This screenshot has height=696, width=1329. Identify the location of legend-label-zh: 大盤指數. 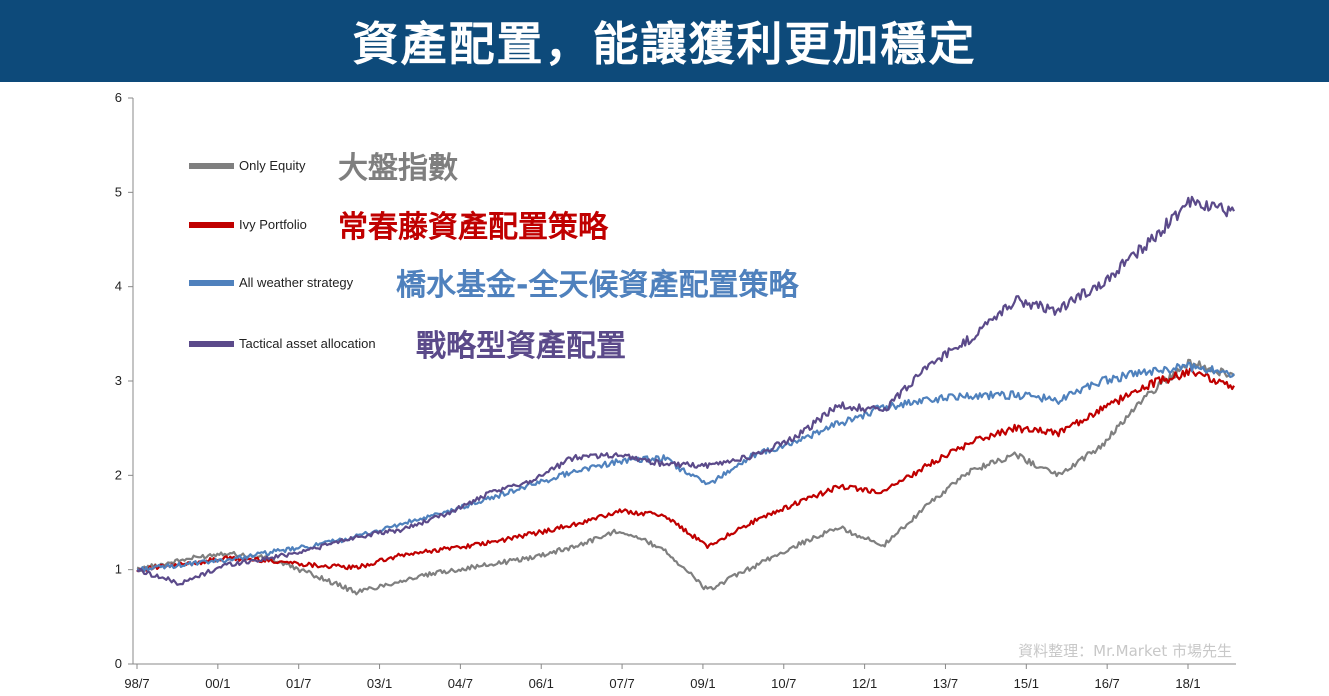
(398, 168).